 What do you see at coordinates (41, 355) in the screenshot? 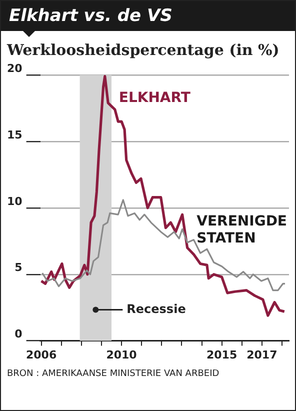
I see `x-tick-label: 2006` at bounding box center [41, 355].